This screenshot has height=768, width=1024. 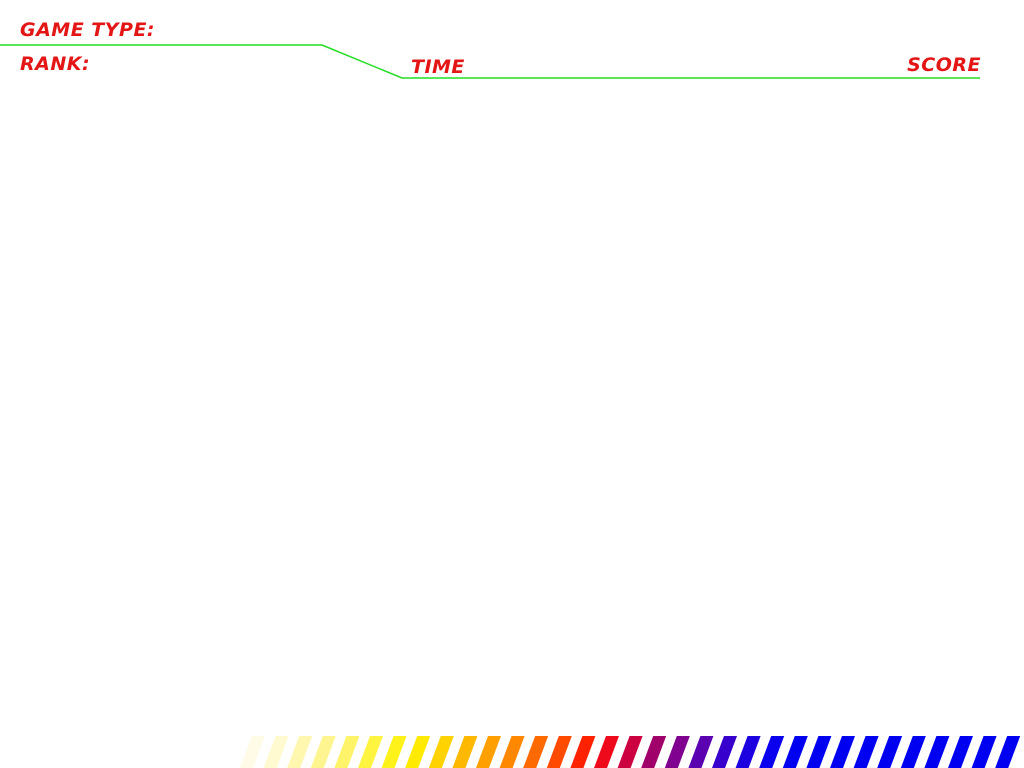 What do you see at coordinates (438, 67) in the screenshot?
I see `time-label: TIME` at bounding box center [438, 67].